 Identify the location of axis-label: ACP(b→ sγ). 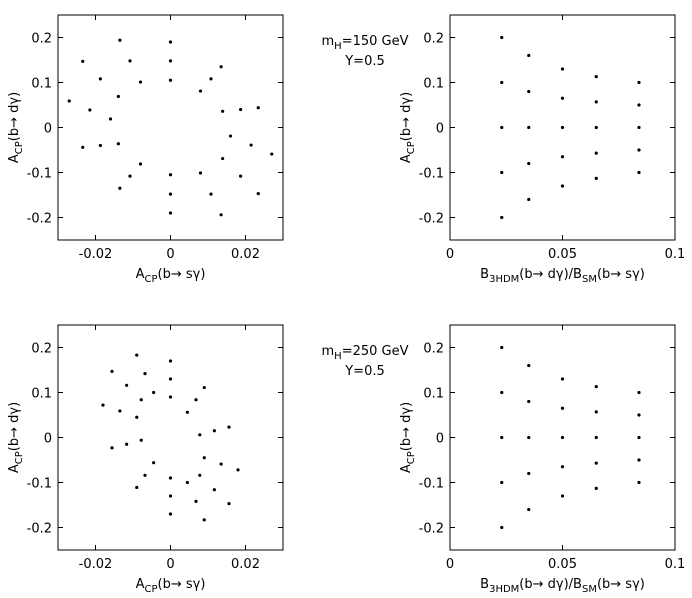
(171, 586).